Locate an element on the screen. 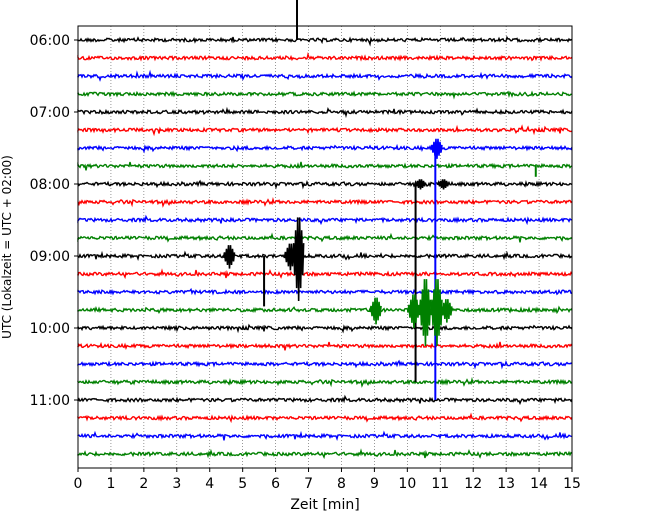 This screenshot has height=520, width=650. x-tick-label: 4 is located at coordinates (209, 484).